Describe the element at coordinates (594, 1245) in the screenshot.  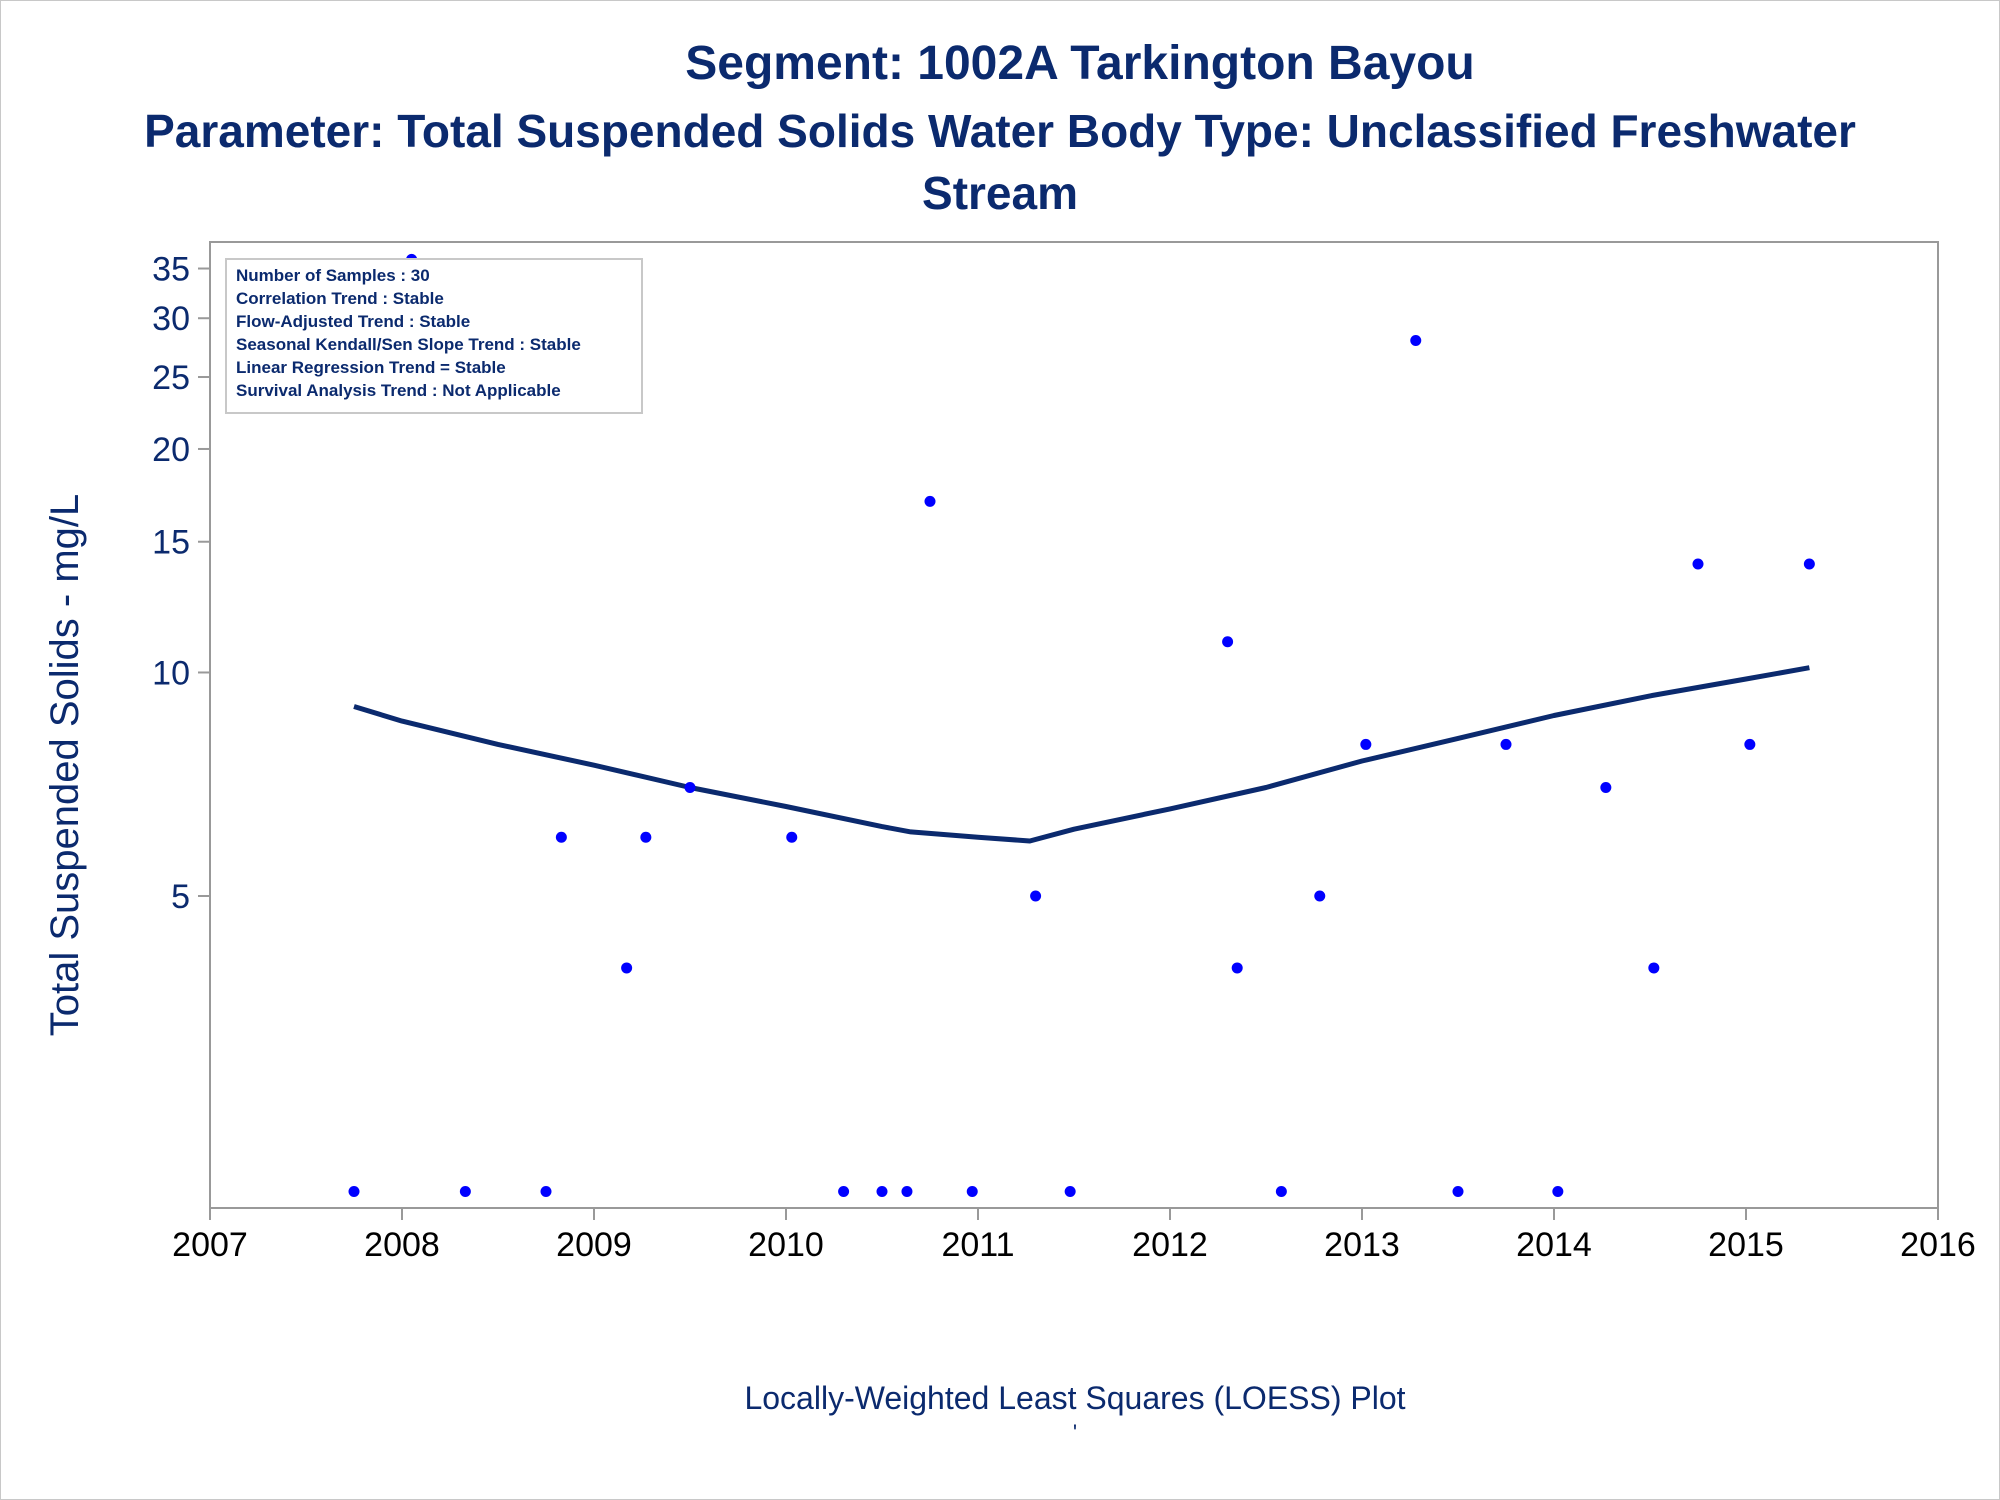
I see `x-tick-label: 2009` at that location.